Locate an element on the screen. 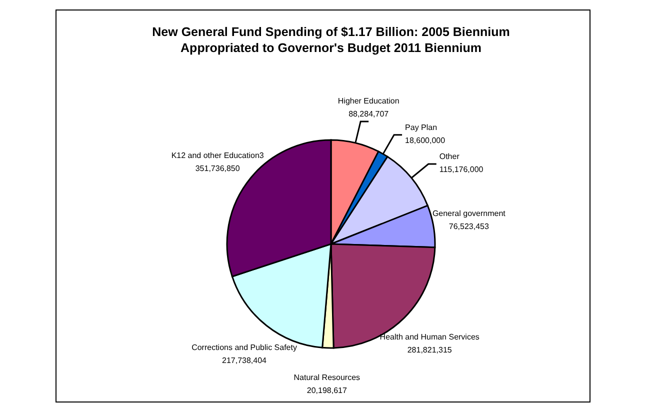  slice-label: Health and Human Services is located at coordinates (430, 337).